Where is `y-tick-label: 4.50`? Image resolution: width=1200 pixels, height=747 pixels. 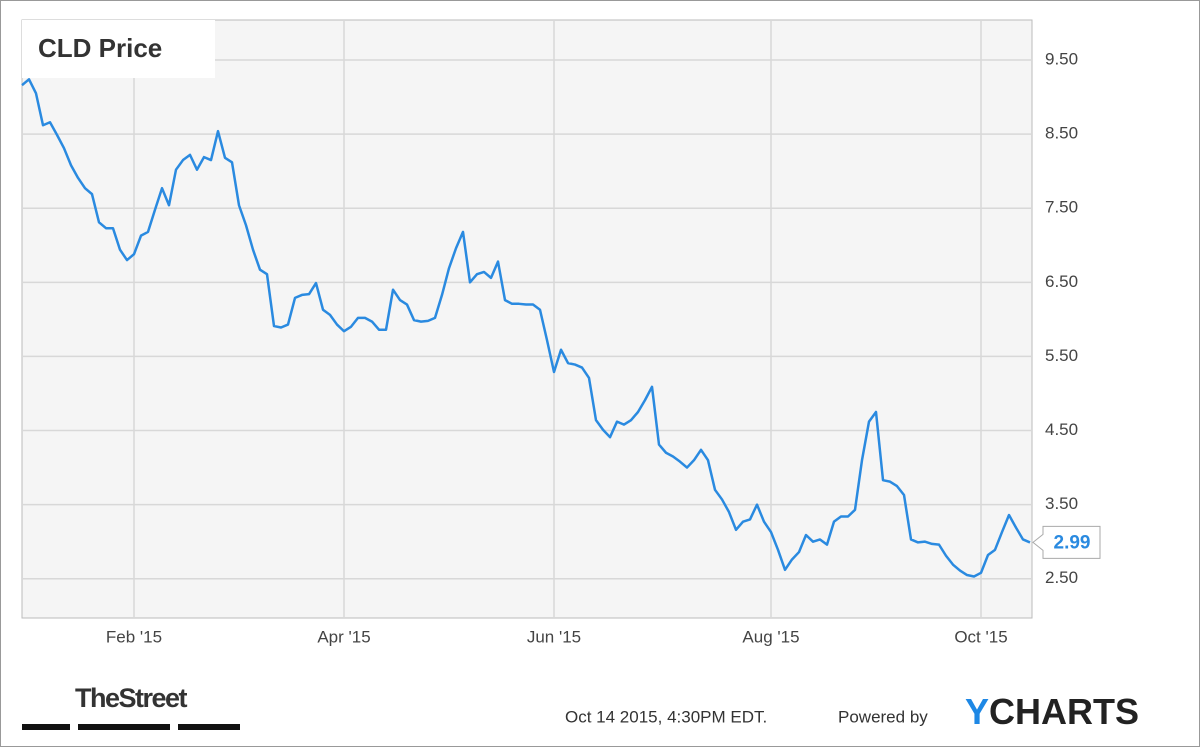 y-tick-label: 4.50 is located at coordinates (1061, 429).